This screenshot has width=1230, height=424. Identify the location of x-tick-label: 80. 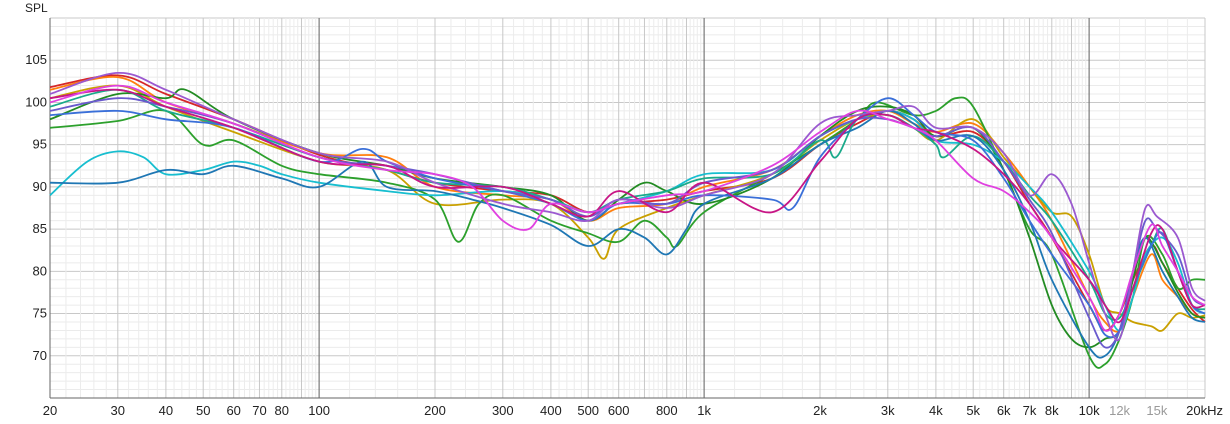
(282, 410).